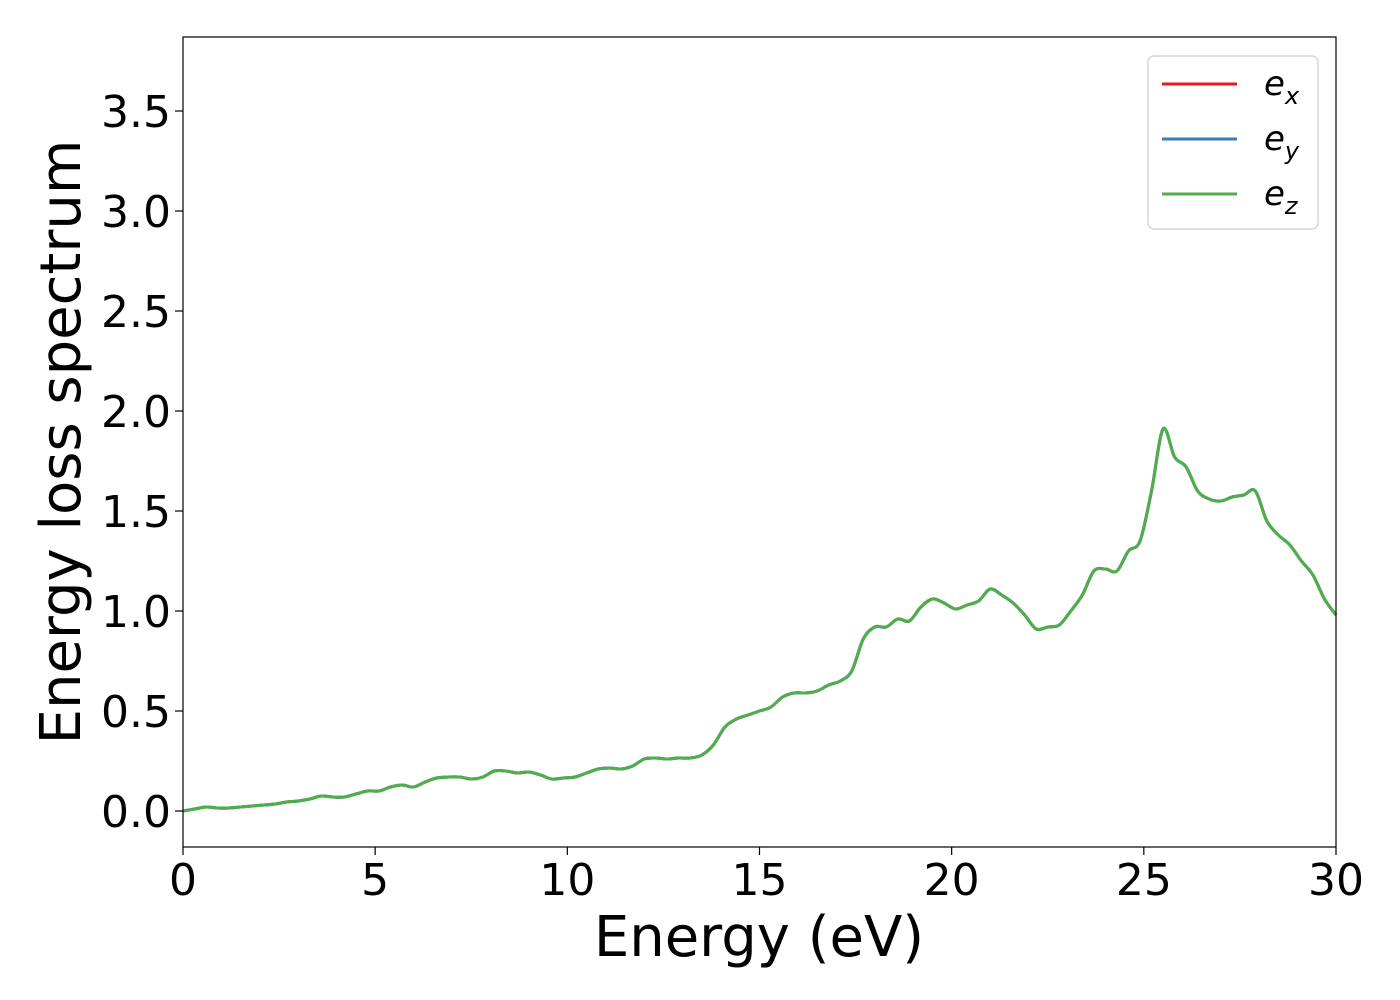 The image size is (1400, 1000). What do you see at coordinates (375, 880) in the screenshot?
I see `x-tick-label: 5` at bounding box center [375, 880].